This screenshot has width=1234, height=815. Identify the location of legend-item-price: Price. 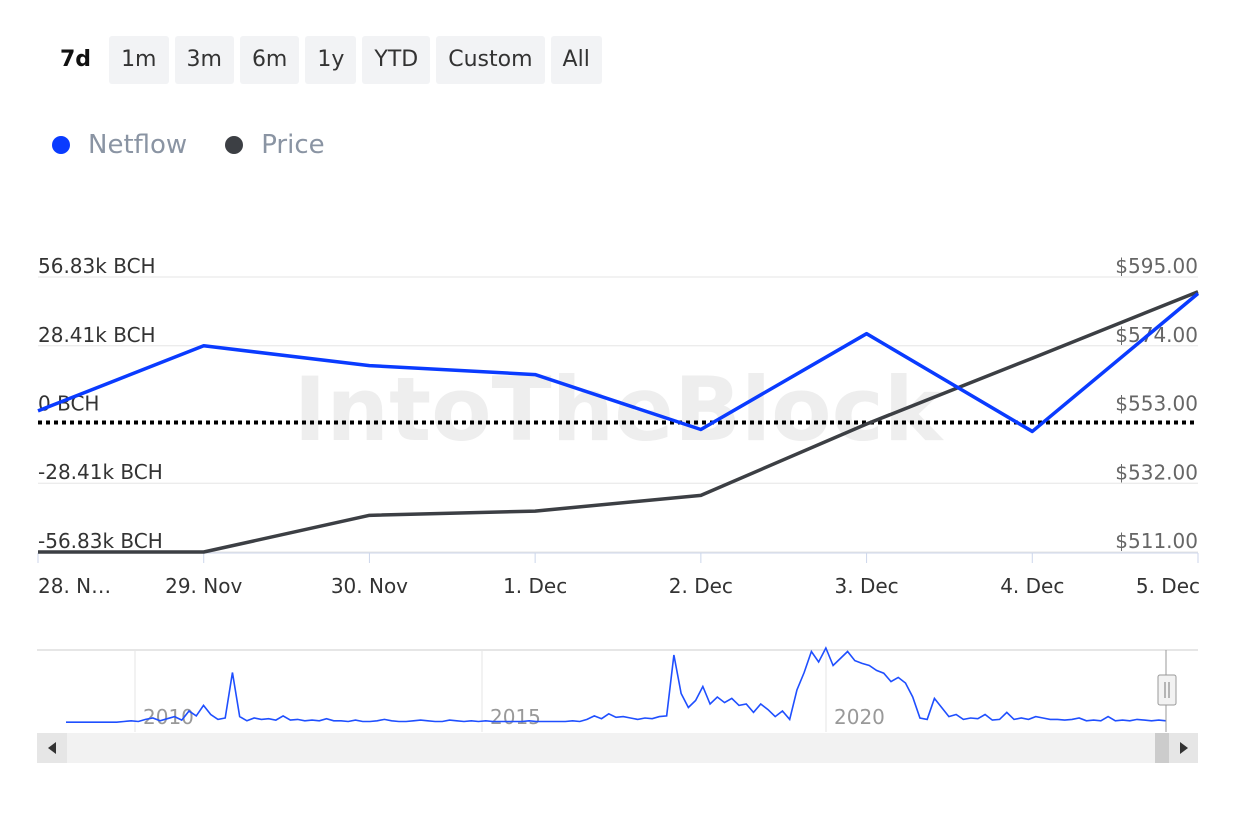
(275, 145).